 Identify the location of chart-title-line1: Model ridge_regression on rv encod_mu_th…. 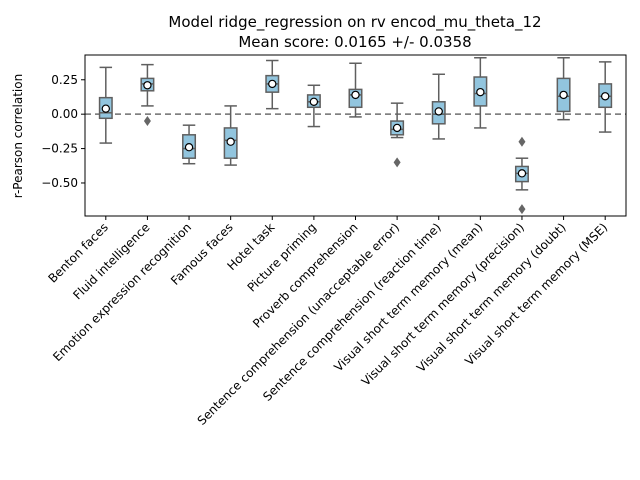
(354, 22).